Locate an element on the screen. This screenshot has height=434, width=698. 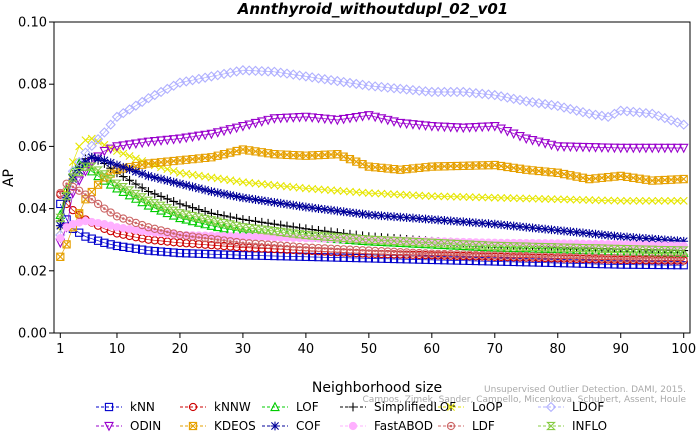
x-tick-label-80: 80 is located at coordinates (557, 349).